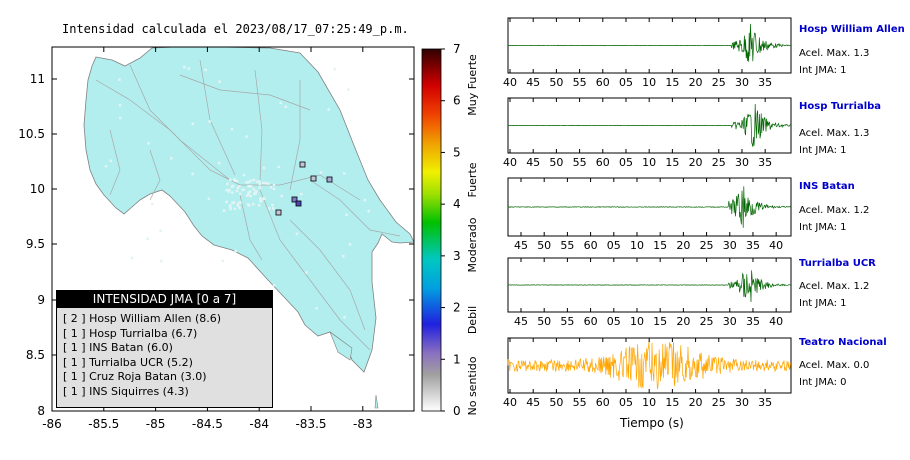 The image size is (910, 460). Describe the element at coordinates (142, 318) in the screenshot. I see `legend-item: [ 2 ] Hosp William Allen (8.6)` at that location.